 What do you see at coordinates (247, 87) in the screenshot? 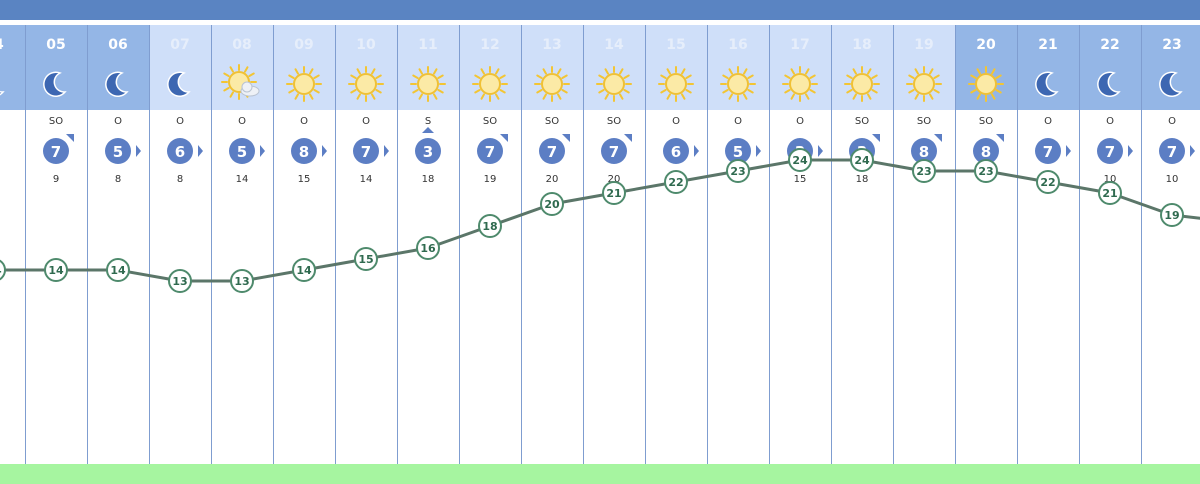
I see `cloud-shape` at bounding box center [247, 87].